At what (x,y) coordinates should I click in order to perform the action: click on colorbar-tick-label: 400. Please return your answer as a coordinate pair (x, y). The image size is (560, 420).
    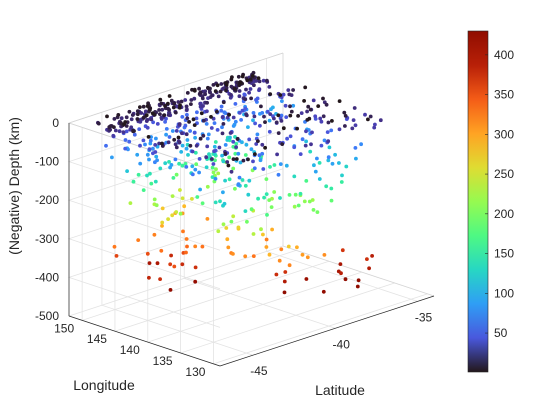
    Looking at the image, I should click on (504, 55).